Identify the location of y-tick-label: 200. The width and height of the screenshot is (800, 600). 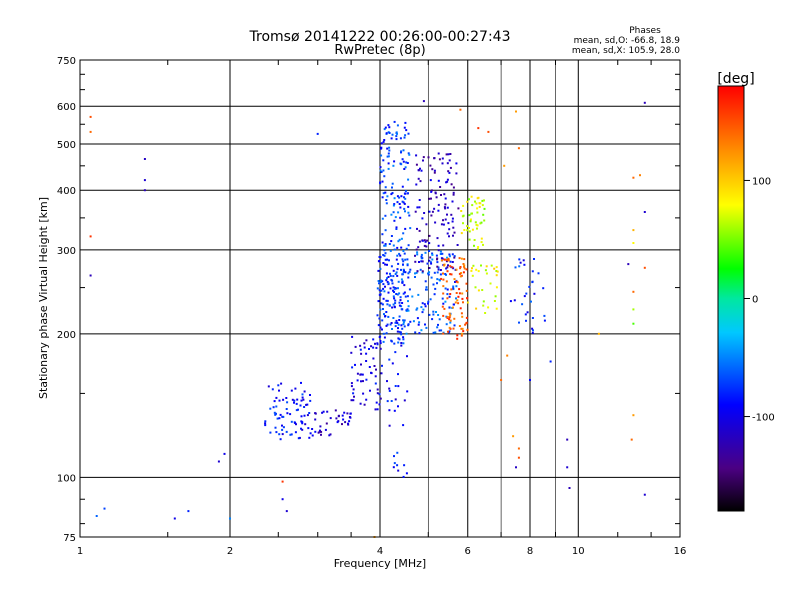
(66, 335).